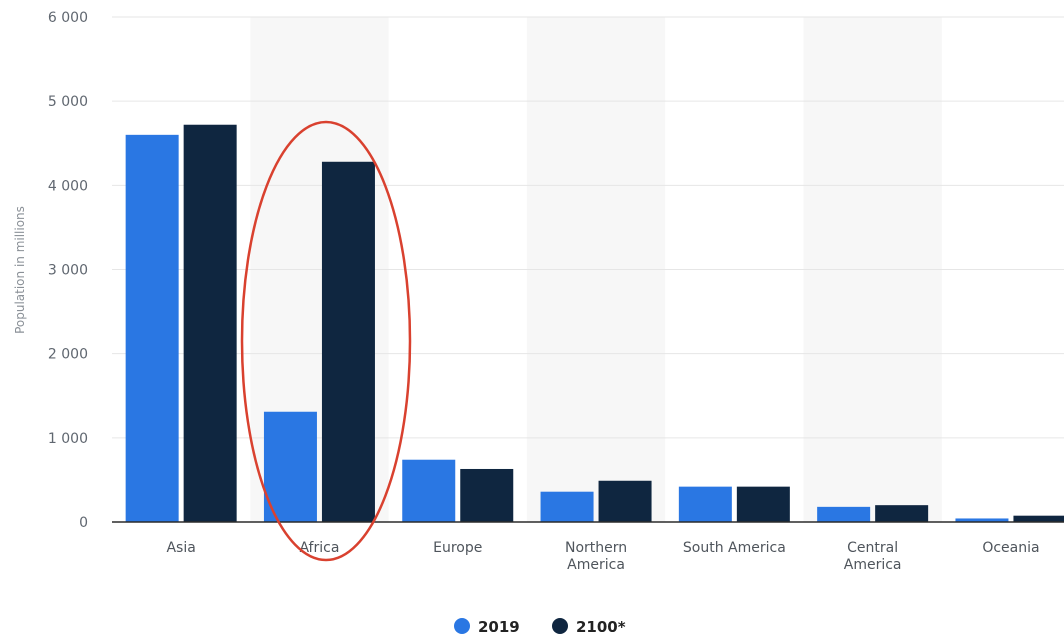 This screenshot has width=1064, height=637. I want to click on y-axis-ticks: 0 1 000 2 000 3 000 4 000 5 000 6 000, so click(68, 270).